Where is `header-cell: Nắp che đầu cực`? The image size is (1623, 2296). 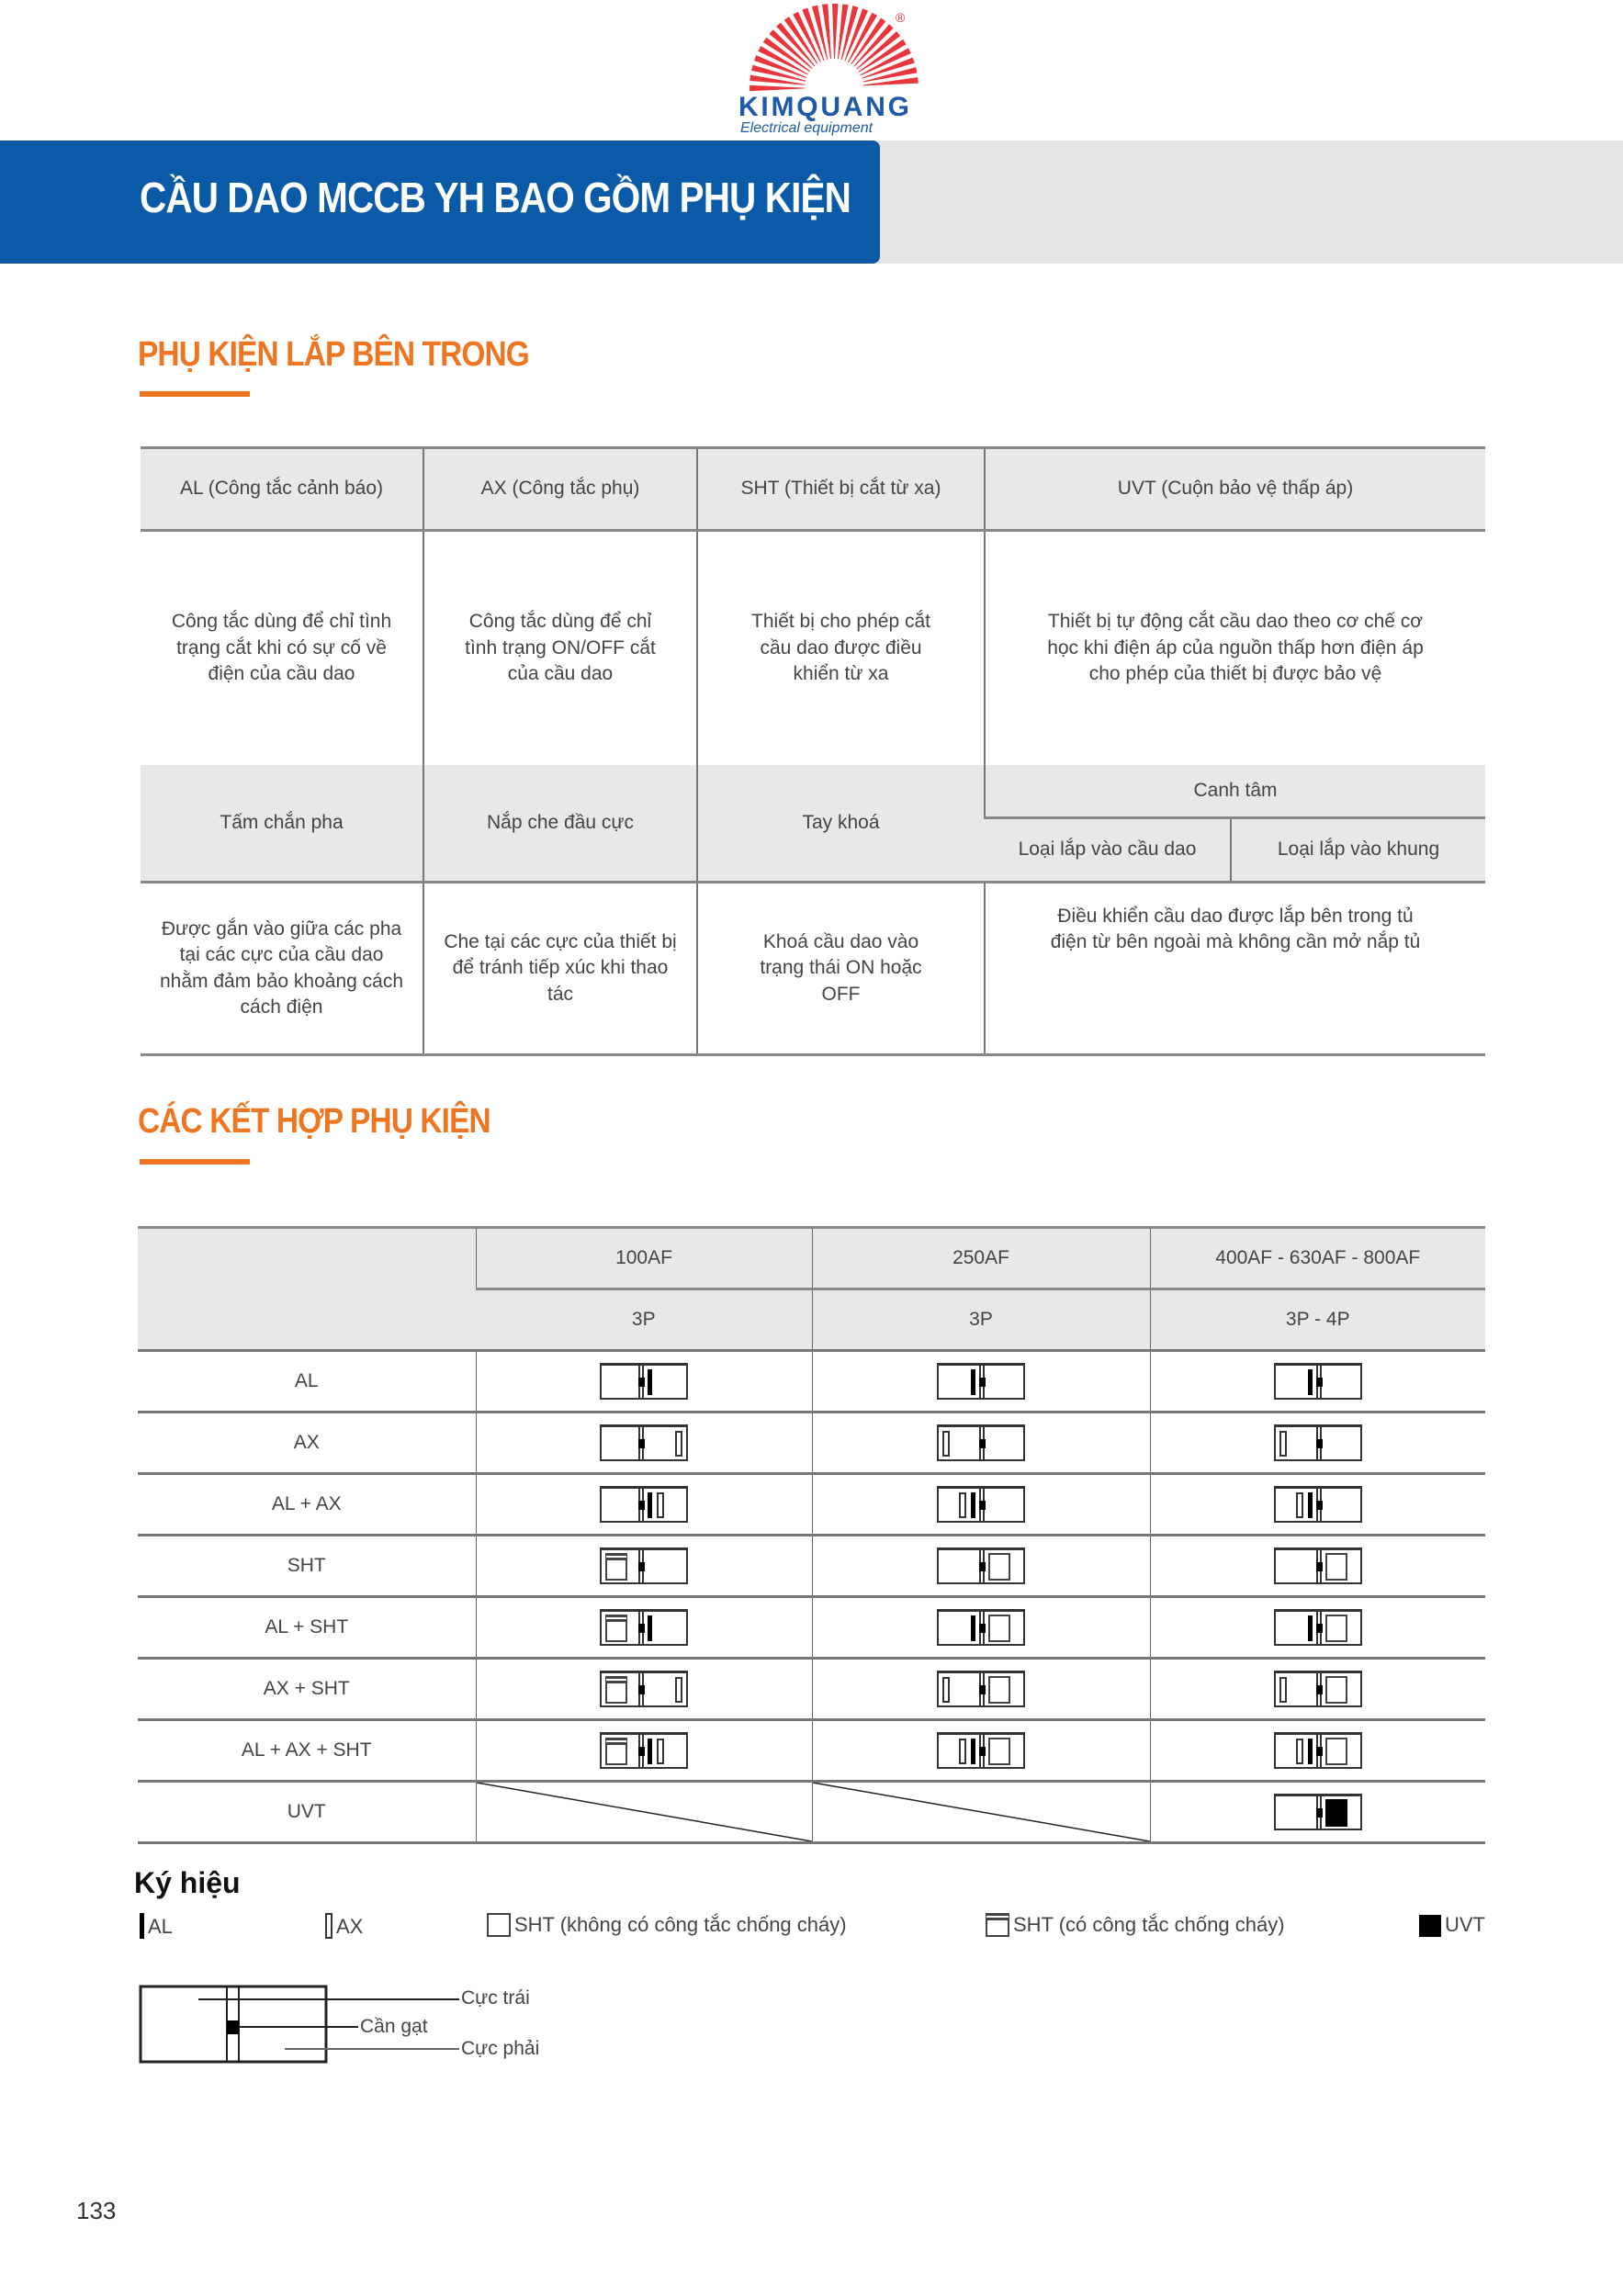 header-cell: Nắp che đầu cực is located at coordinates (560, 824).